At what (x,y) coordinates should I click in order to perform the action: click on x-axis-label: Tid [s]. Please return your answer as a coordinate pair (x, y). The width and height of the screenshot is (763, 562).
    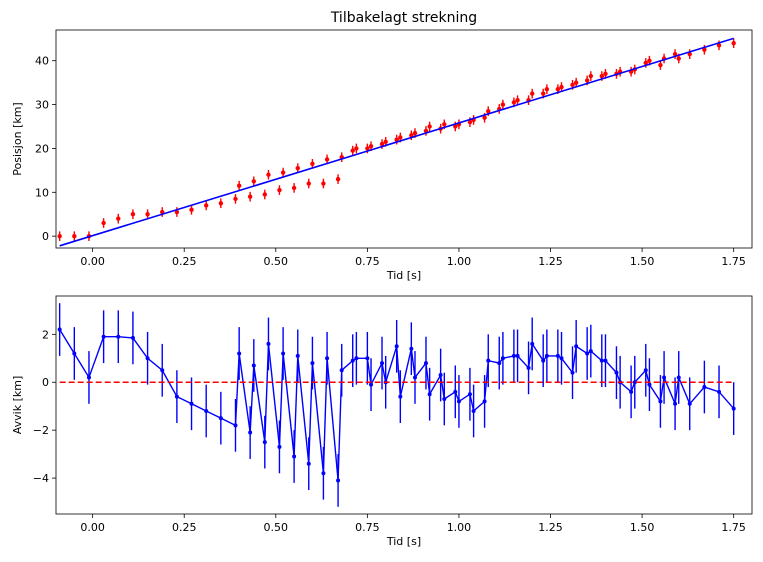
    Looking at the image, I should click on (403, 541).